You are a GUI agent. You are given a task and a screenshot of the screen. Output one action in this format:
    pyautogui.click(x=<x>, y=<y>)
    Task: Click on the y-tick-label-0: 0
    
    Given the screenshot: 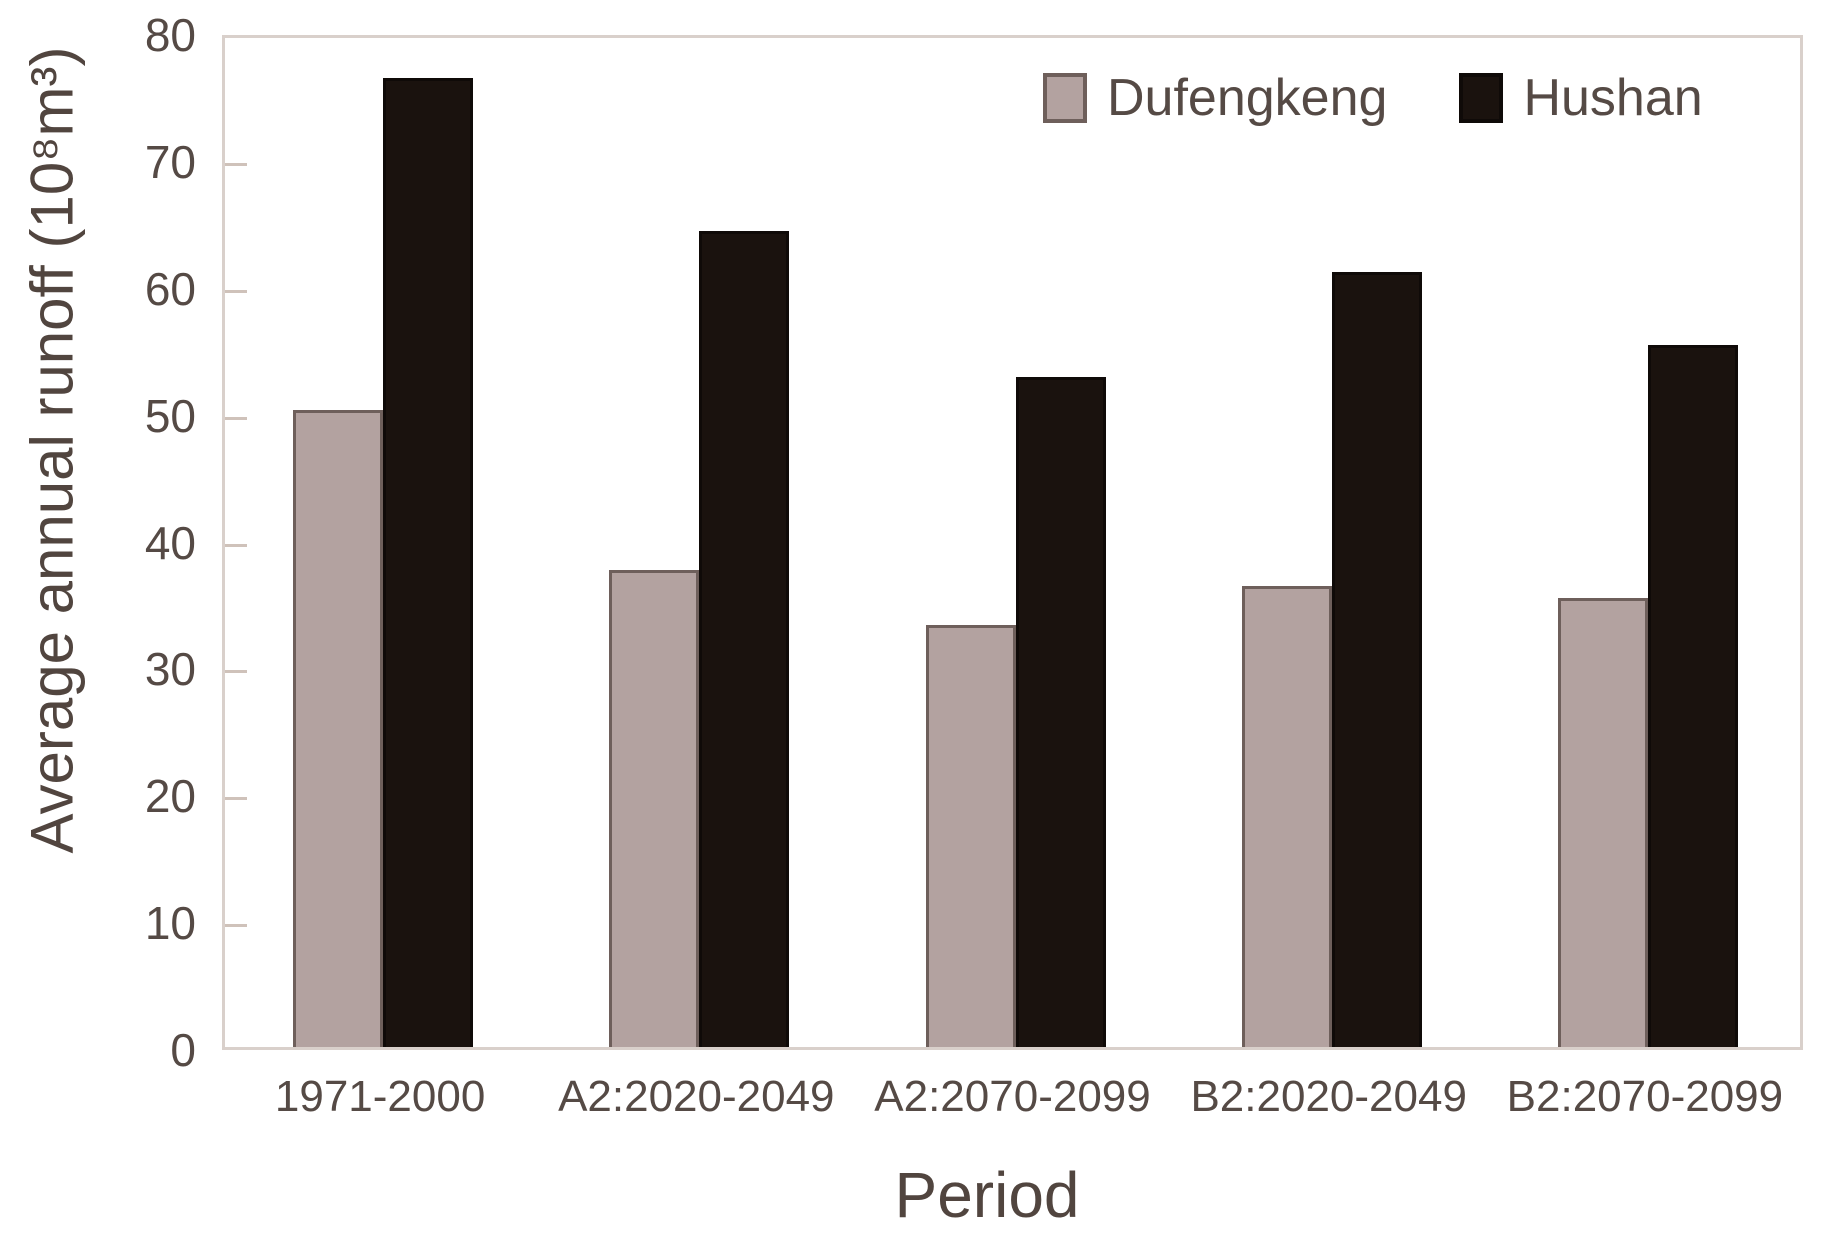 What is the action you would take?
    pyautogui.click(x=183, y=1050)
    